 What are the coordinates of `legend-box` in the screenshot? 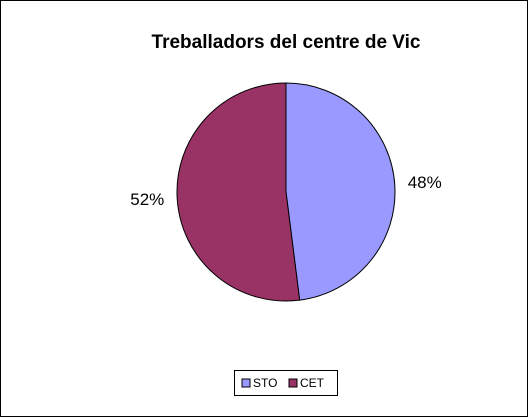 It's located at (286, 383).